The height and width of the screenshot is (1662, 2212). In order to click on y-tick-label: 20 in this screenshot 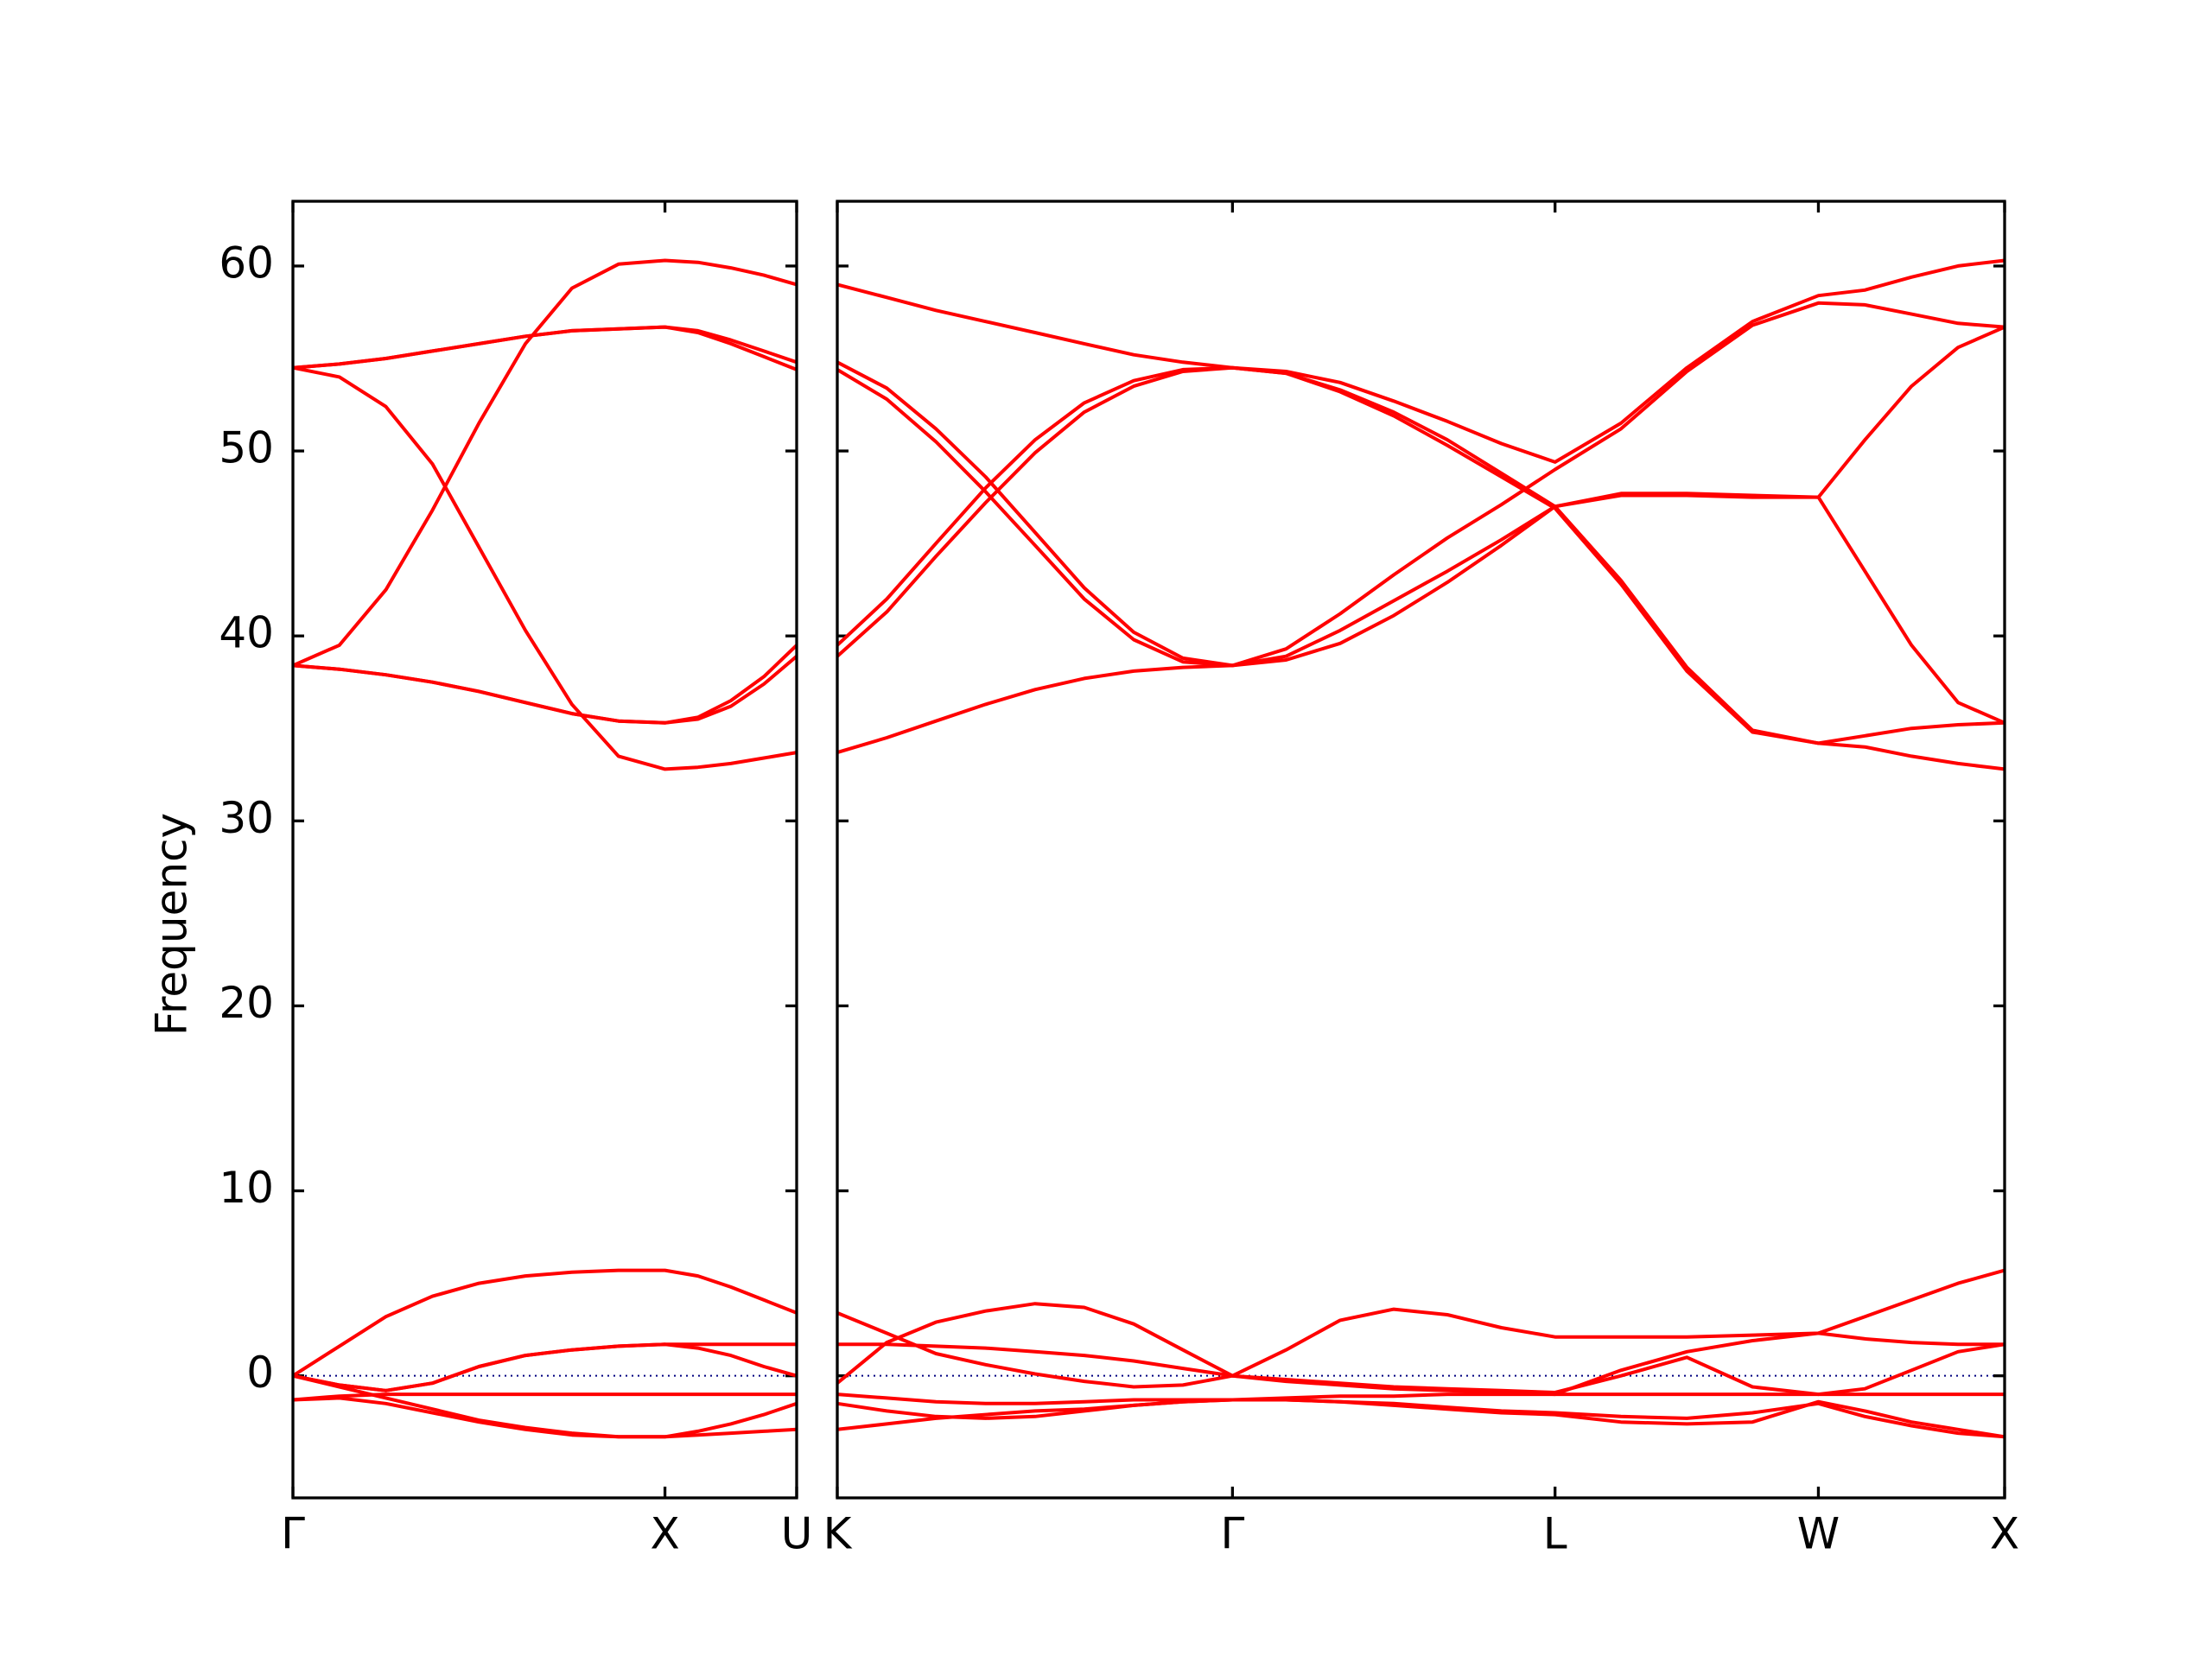, I will do `click(246, 1003)`.